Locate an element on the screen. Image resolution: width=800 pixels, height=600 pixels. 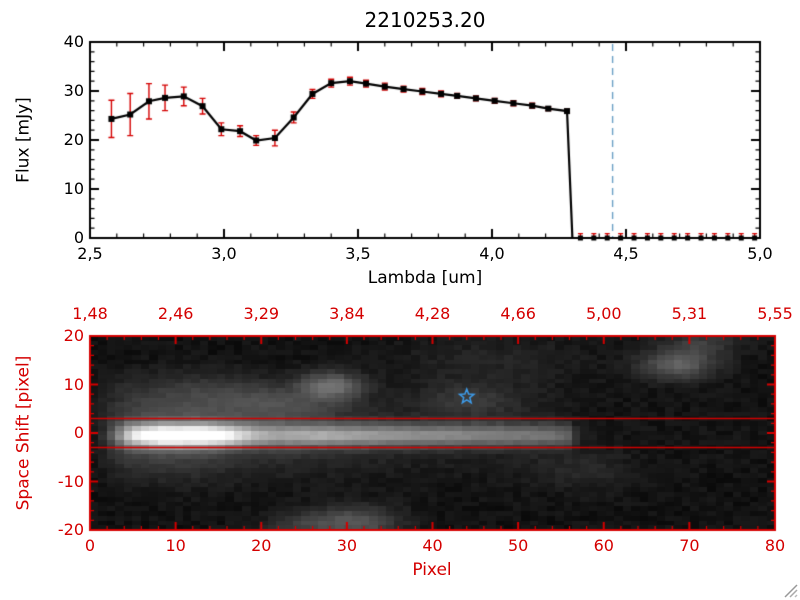
flux-tick-label: 0 is located at coordinates (78, 237).